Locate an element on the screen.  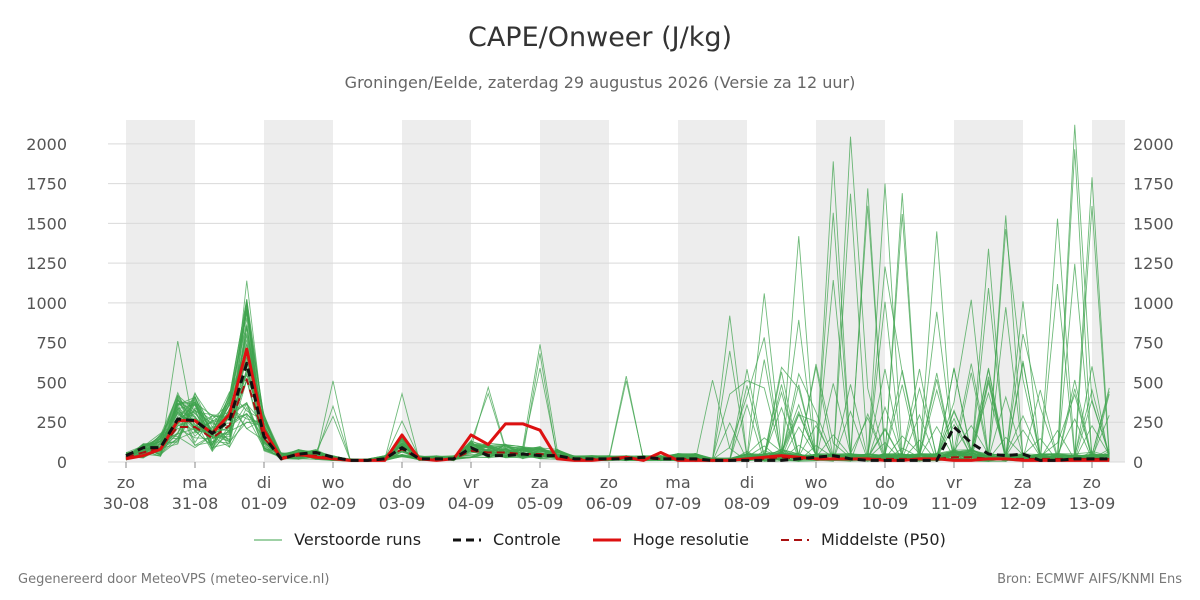
legend-label-median: Middelste (P50) is located at coordinates (883, 539).